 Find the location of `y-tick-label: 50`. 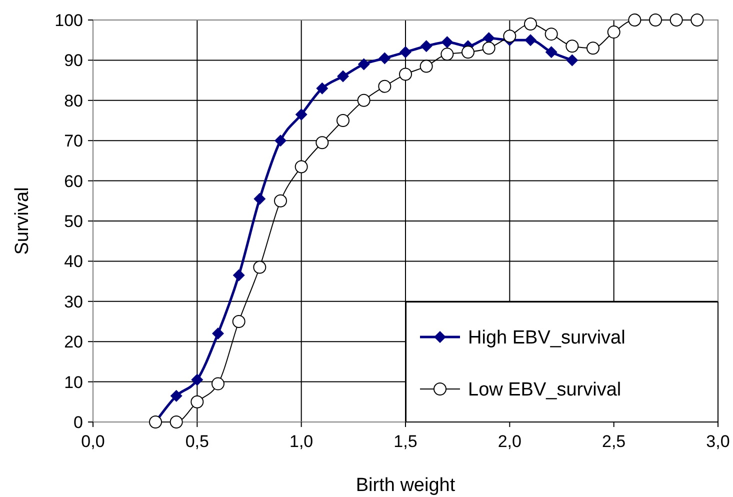

y-tick-label: 50 is located at coordinates (73, 221).